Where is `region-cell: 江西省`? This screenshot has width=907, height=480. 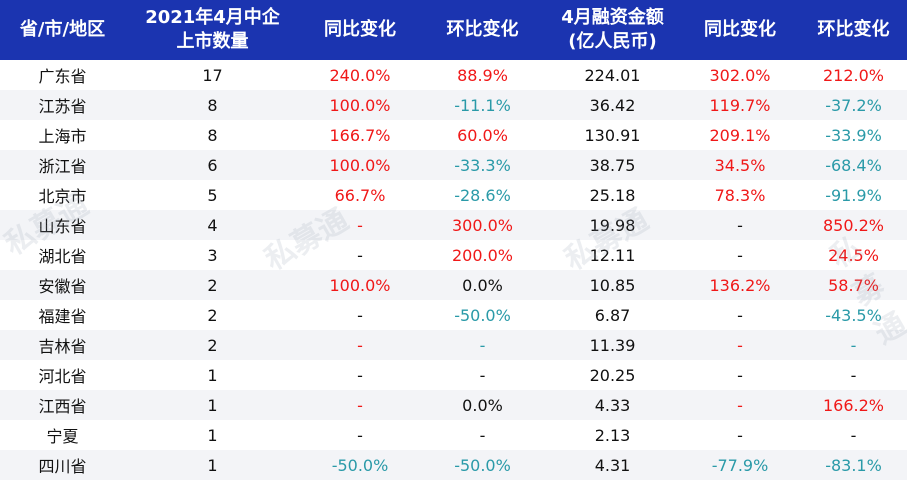 region-cell: 江西省 is located at coordinates (62, 405).